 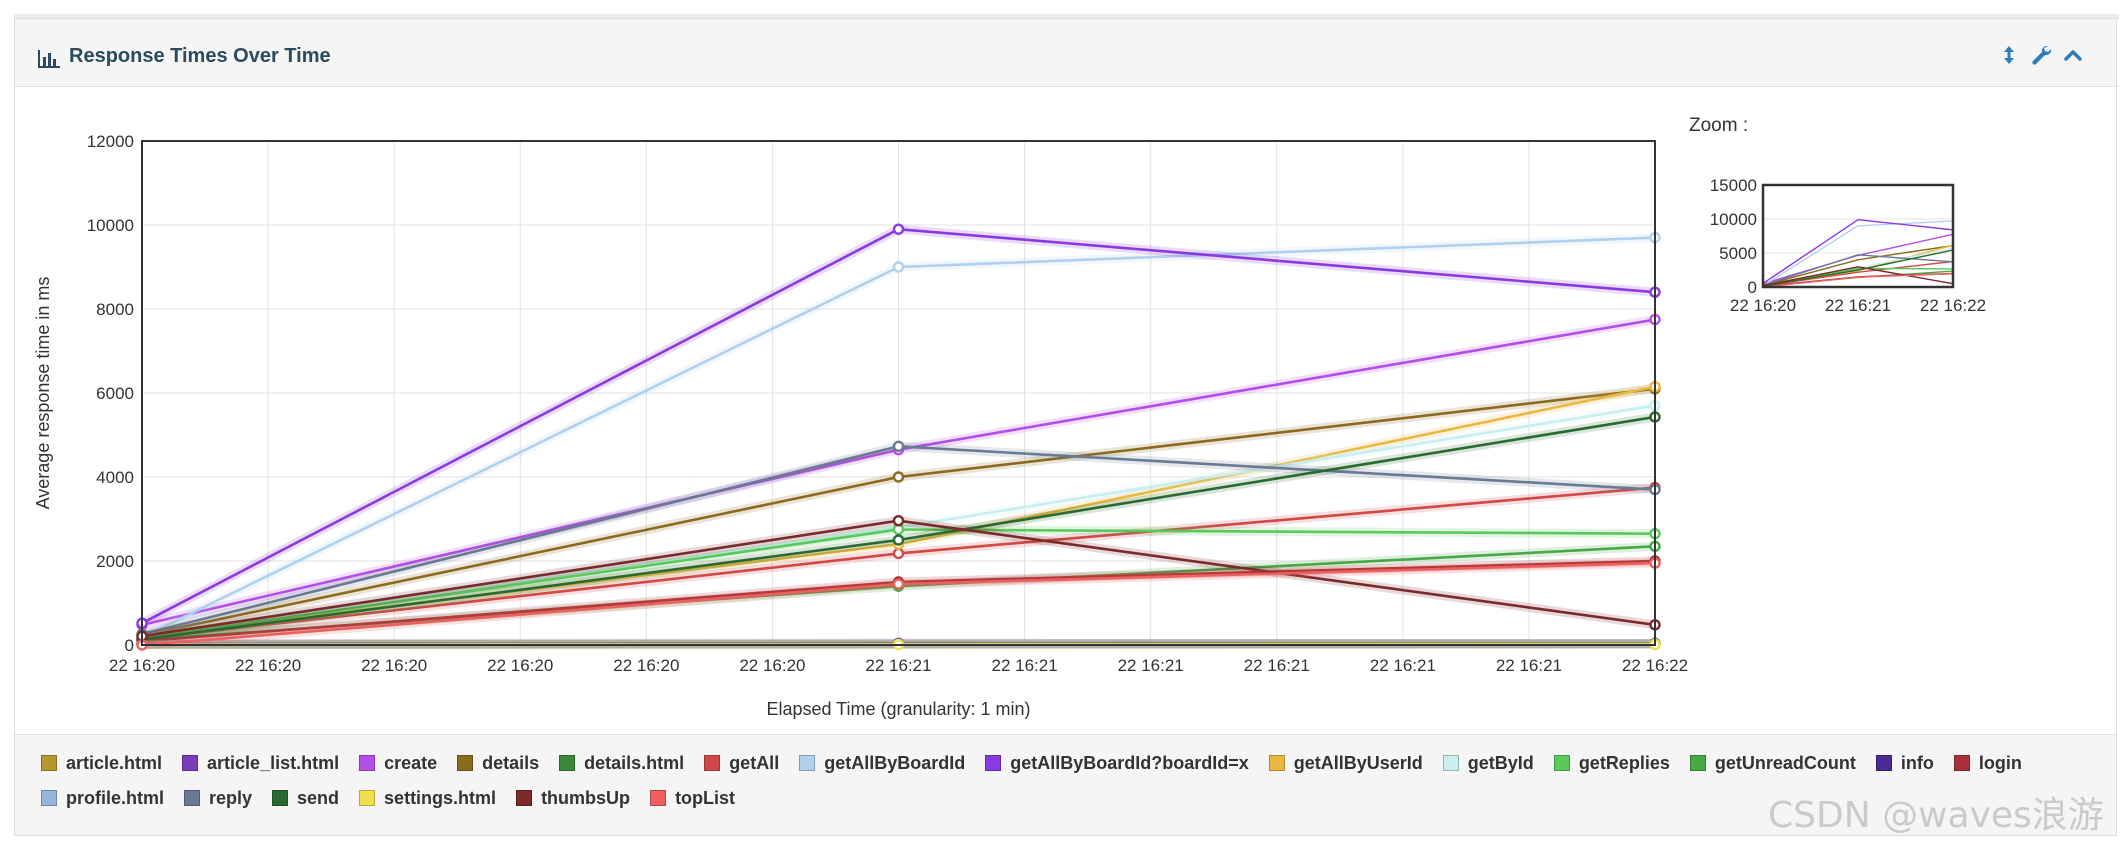 What do you see at coordinates (1917, 762) in the screenshot?
I see `legend-label: info` at bounding box center [1917, 762].